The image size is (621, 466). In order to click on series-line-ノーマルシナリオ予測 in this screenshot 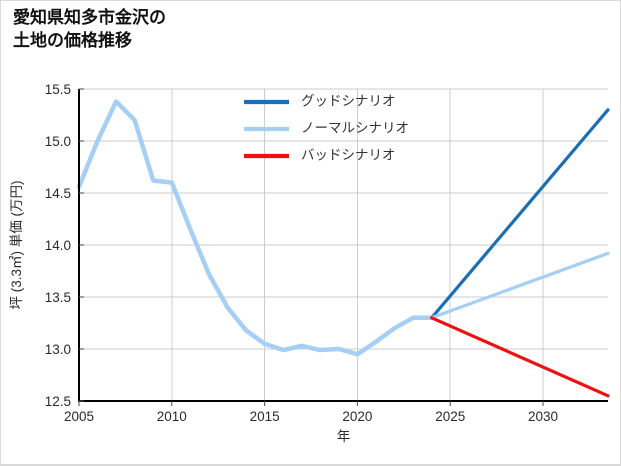, I will do `click(520, 285)`.